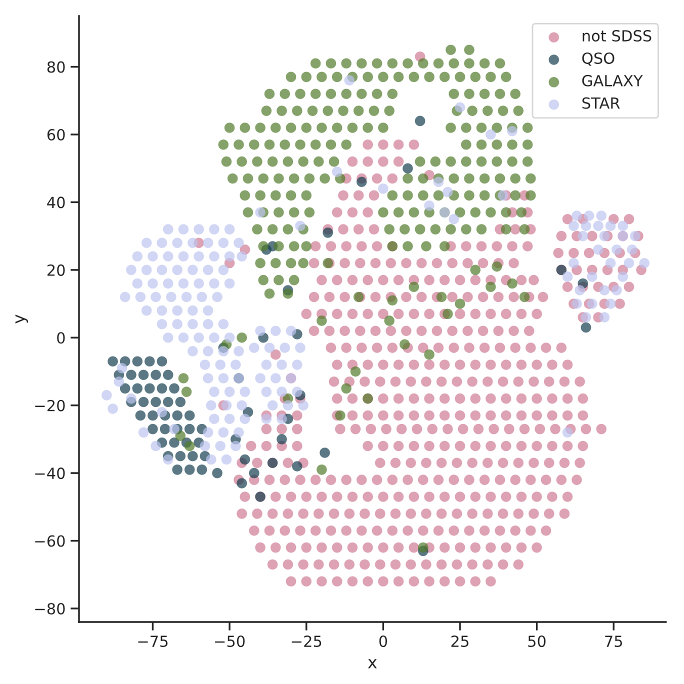 Image resolution: width=684 pixels, height=684 pixels. Describe the element at coordinates (617, 36) in the screenshot. I see `legend-label: not SDSS` at that location.